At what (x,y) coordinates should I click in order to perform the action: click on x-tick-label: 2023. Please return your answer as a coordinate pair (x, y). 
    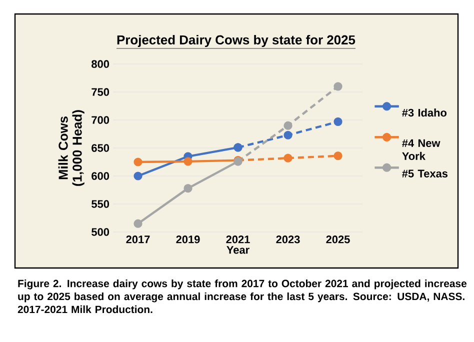
    Looking at the image, I should click on (288, 240).